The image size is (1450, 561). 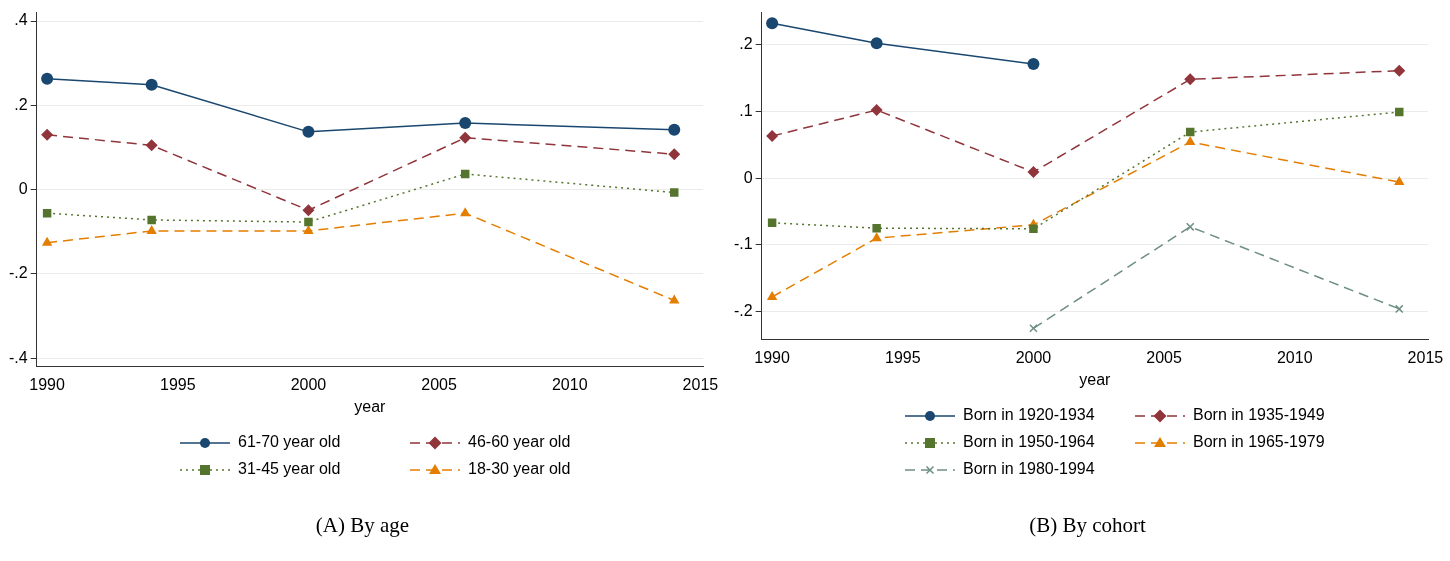 I want to click on legend-label: Born in 1980-1994, so click(x=1029, y=469).